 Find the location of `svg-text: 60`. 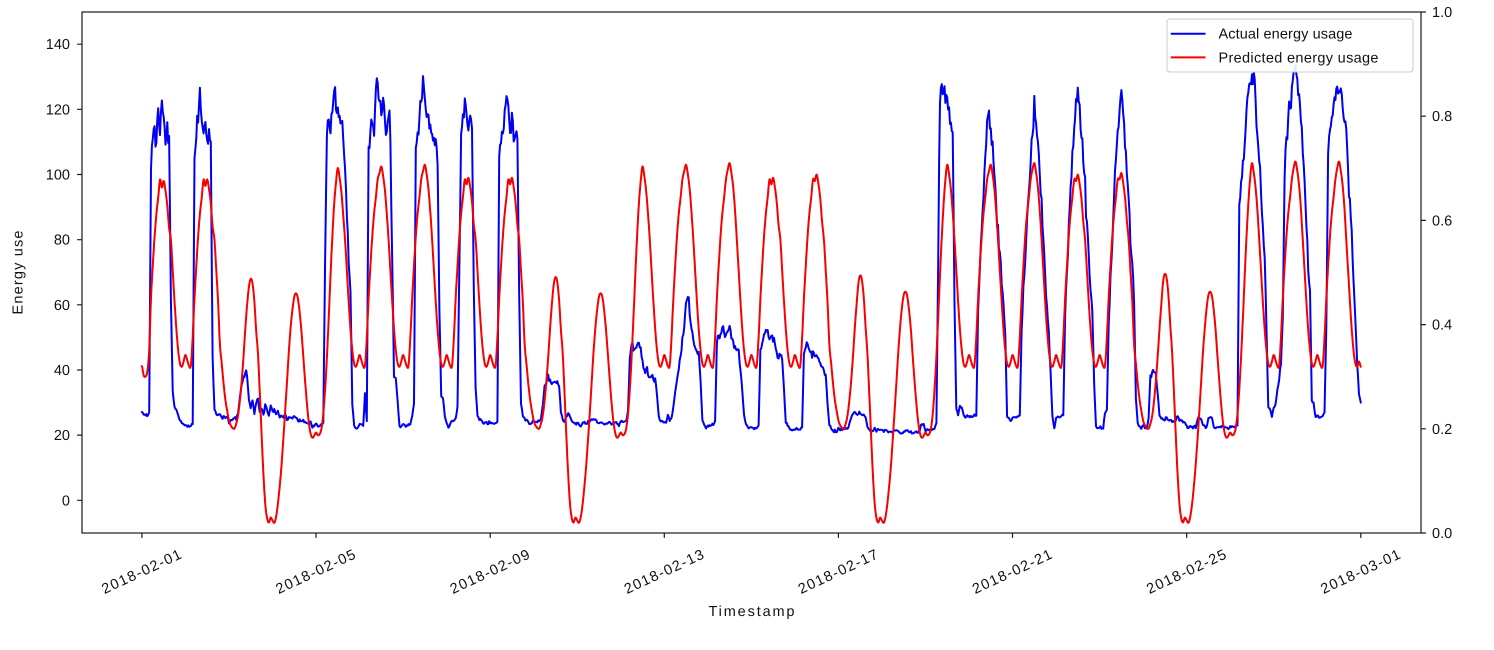

svg-text: 60 is located at coordinates (62, 306).